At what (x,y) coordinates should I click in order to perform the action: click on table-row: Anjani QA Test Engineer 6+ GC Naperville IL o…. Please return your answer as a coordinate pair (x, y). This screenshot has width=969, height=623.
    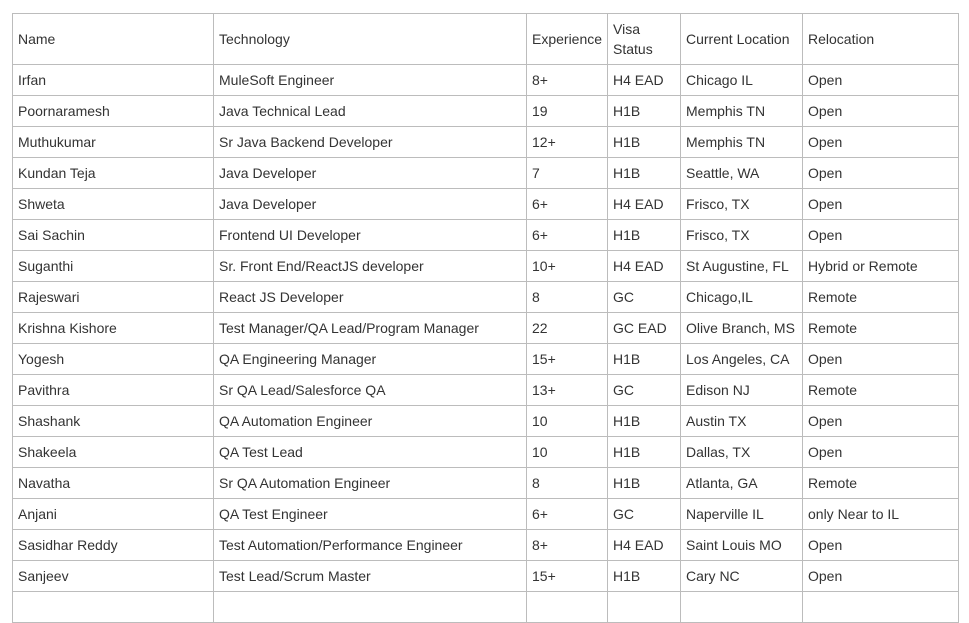
    Looking at the image, I should click on (485, 514).